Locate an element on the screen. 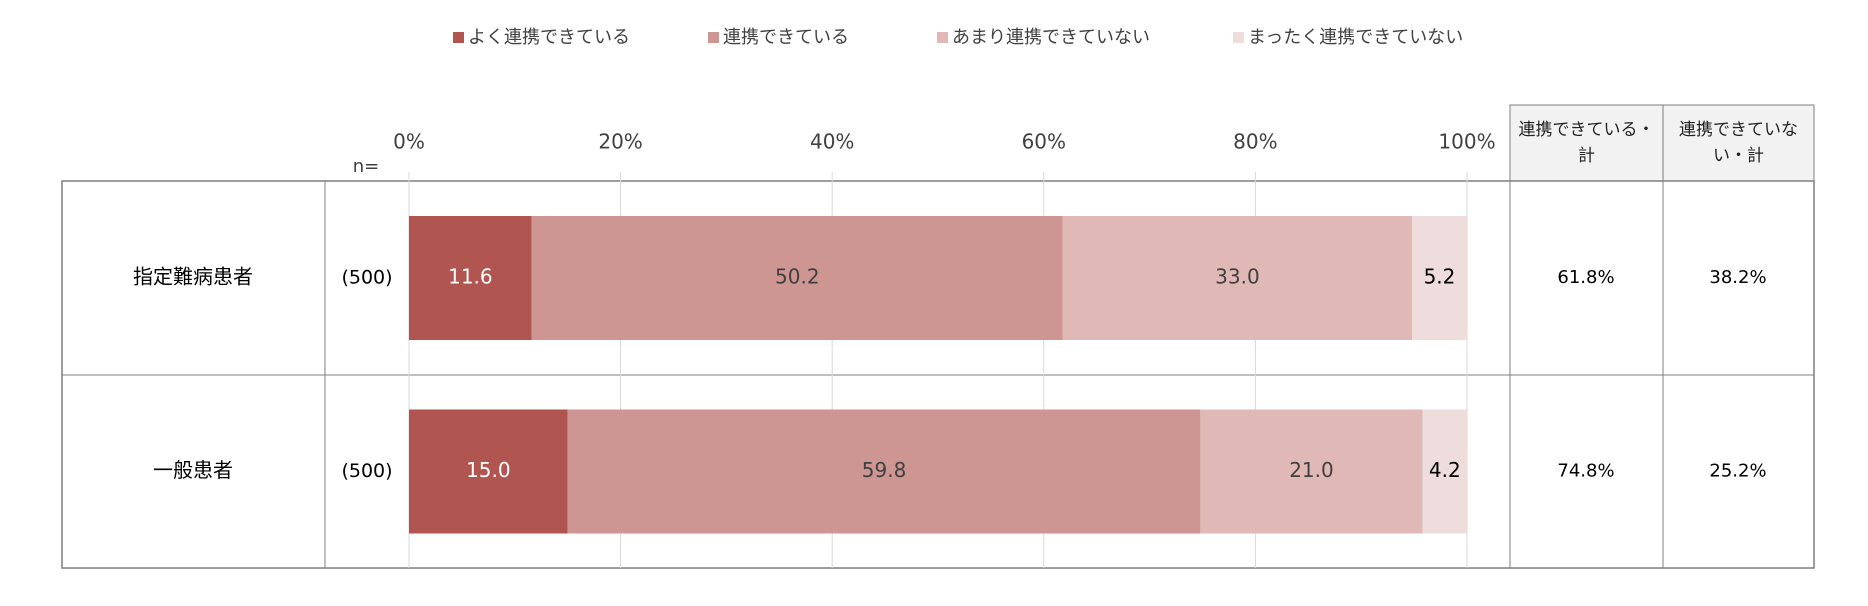  data-label: 21.0 is located at coordinates (1311, 470).